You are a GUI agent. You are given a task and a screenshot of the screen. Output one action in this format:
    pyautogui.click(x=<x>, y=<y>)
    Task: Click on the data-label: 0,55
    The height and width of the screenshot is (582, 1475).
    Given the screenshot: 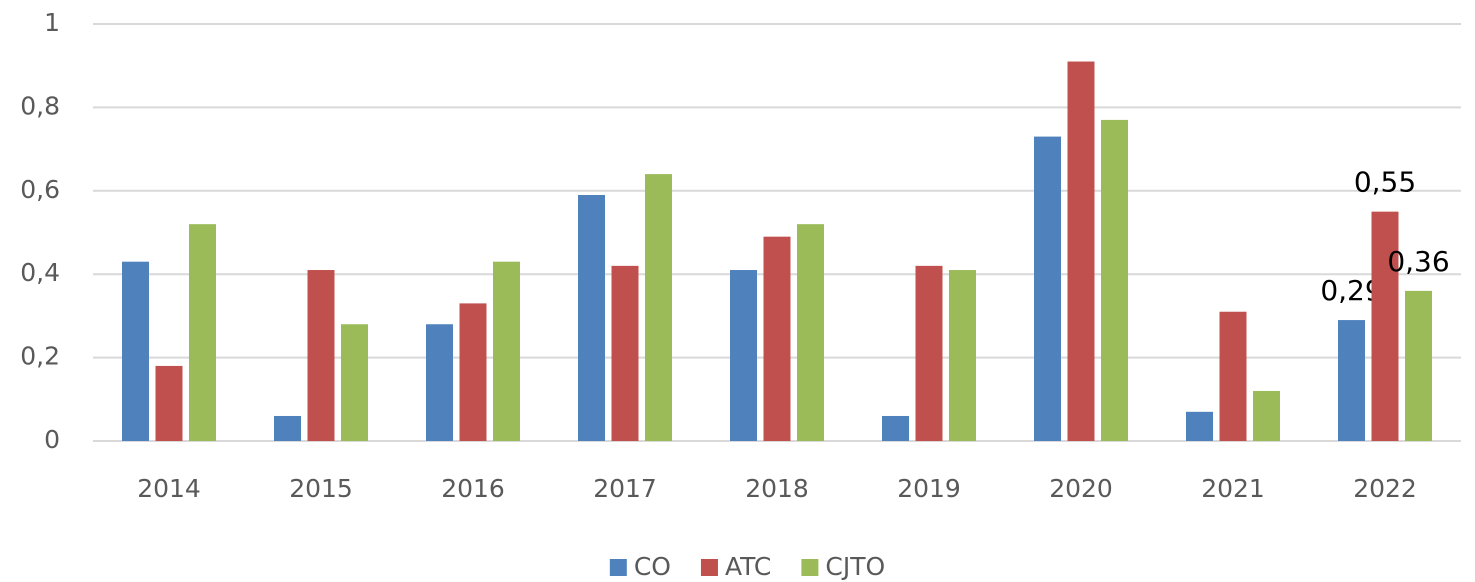 What is the action you would take?
    pyautogui.click(x=1385, y=182)
    